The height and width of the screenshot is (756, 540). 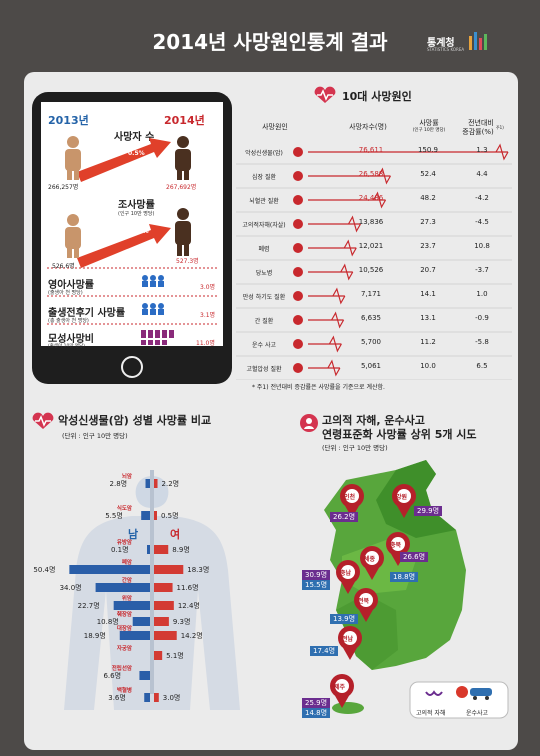 What do you see at coordinates (264, 153) in the screenshot?
I see `cause-label: 악성신생물(암)` at bounding box center [264, 153].